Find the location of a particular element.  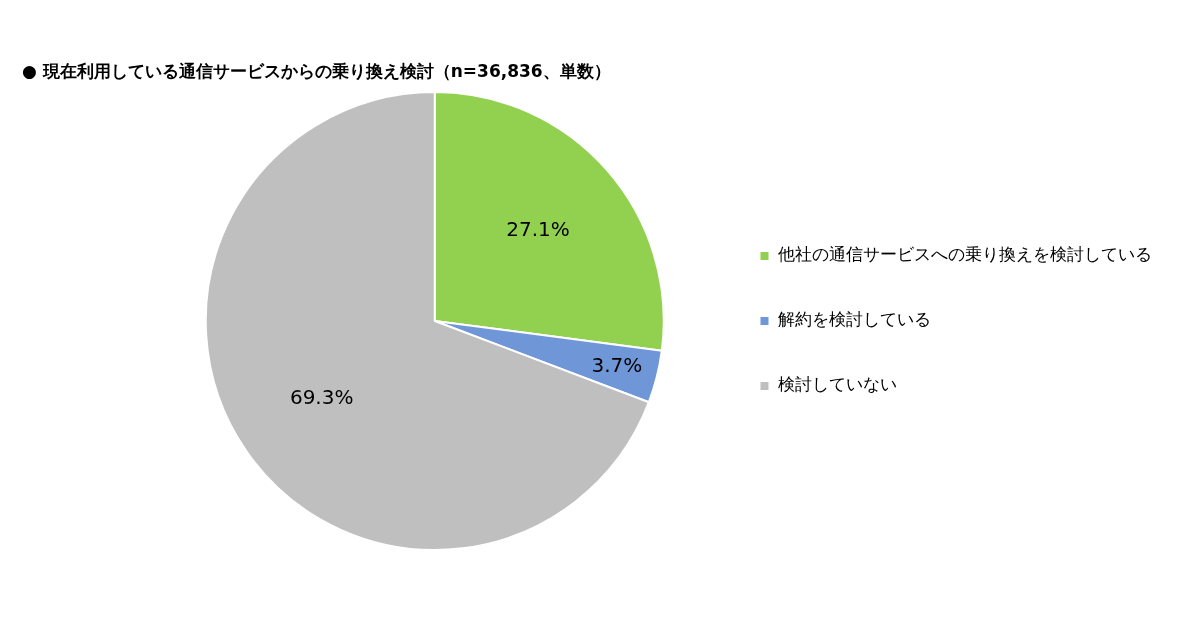

chart-title: ● 現在利用している通信サービスからの乗り換え検討（n=36,836、単数） is located at coordinates (316, 71).